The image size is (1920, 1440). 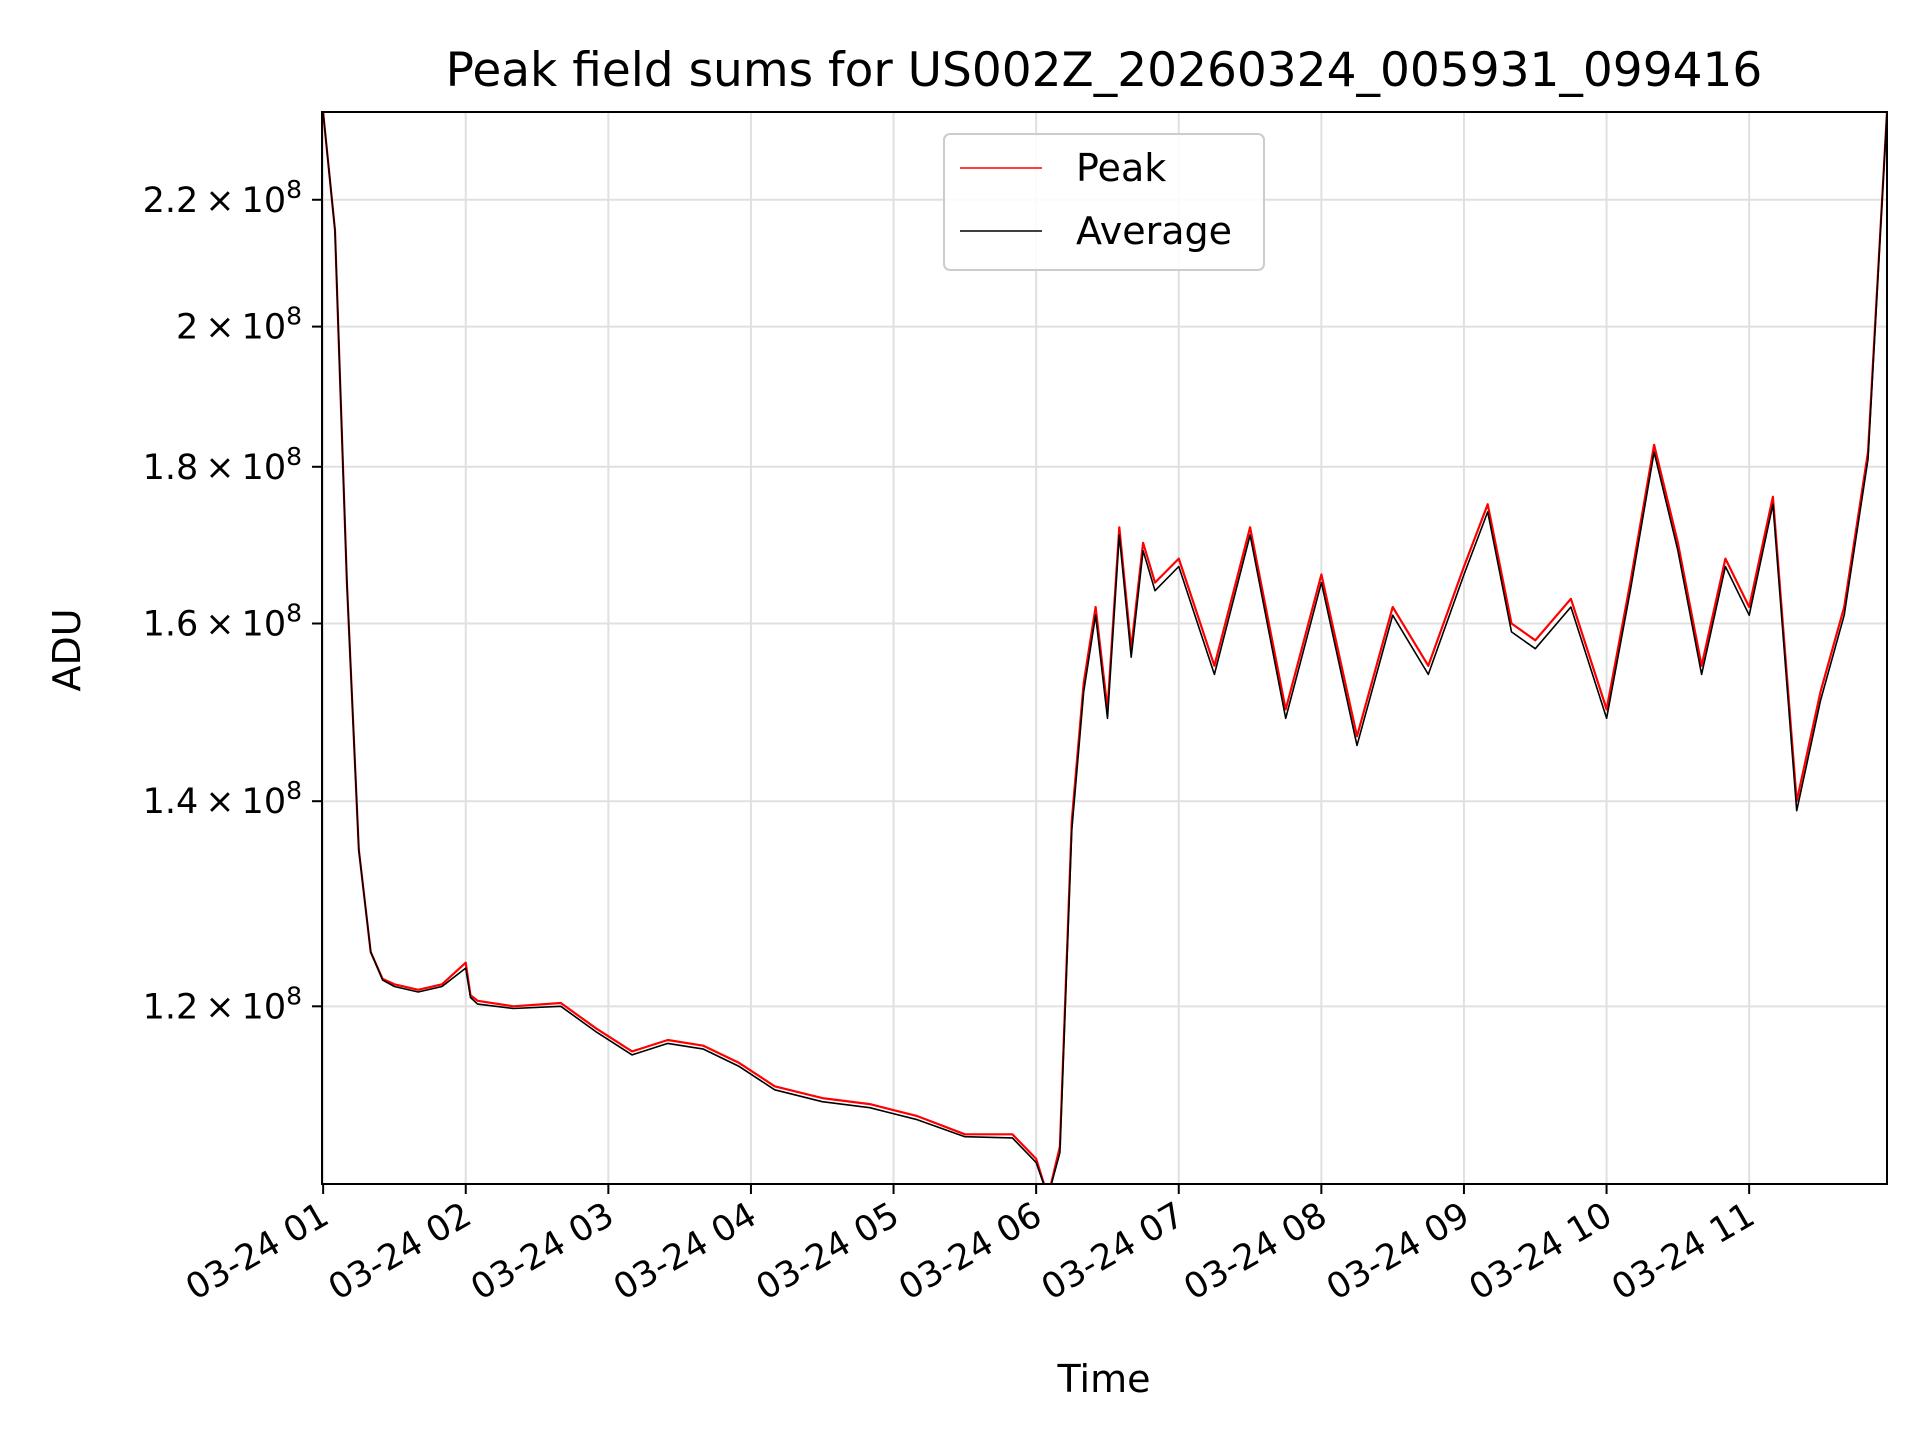 I want to click on y-tick-label: 1.2 × 10⁸, so click(x=222, y=1004).